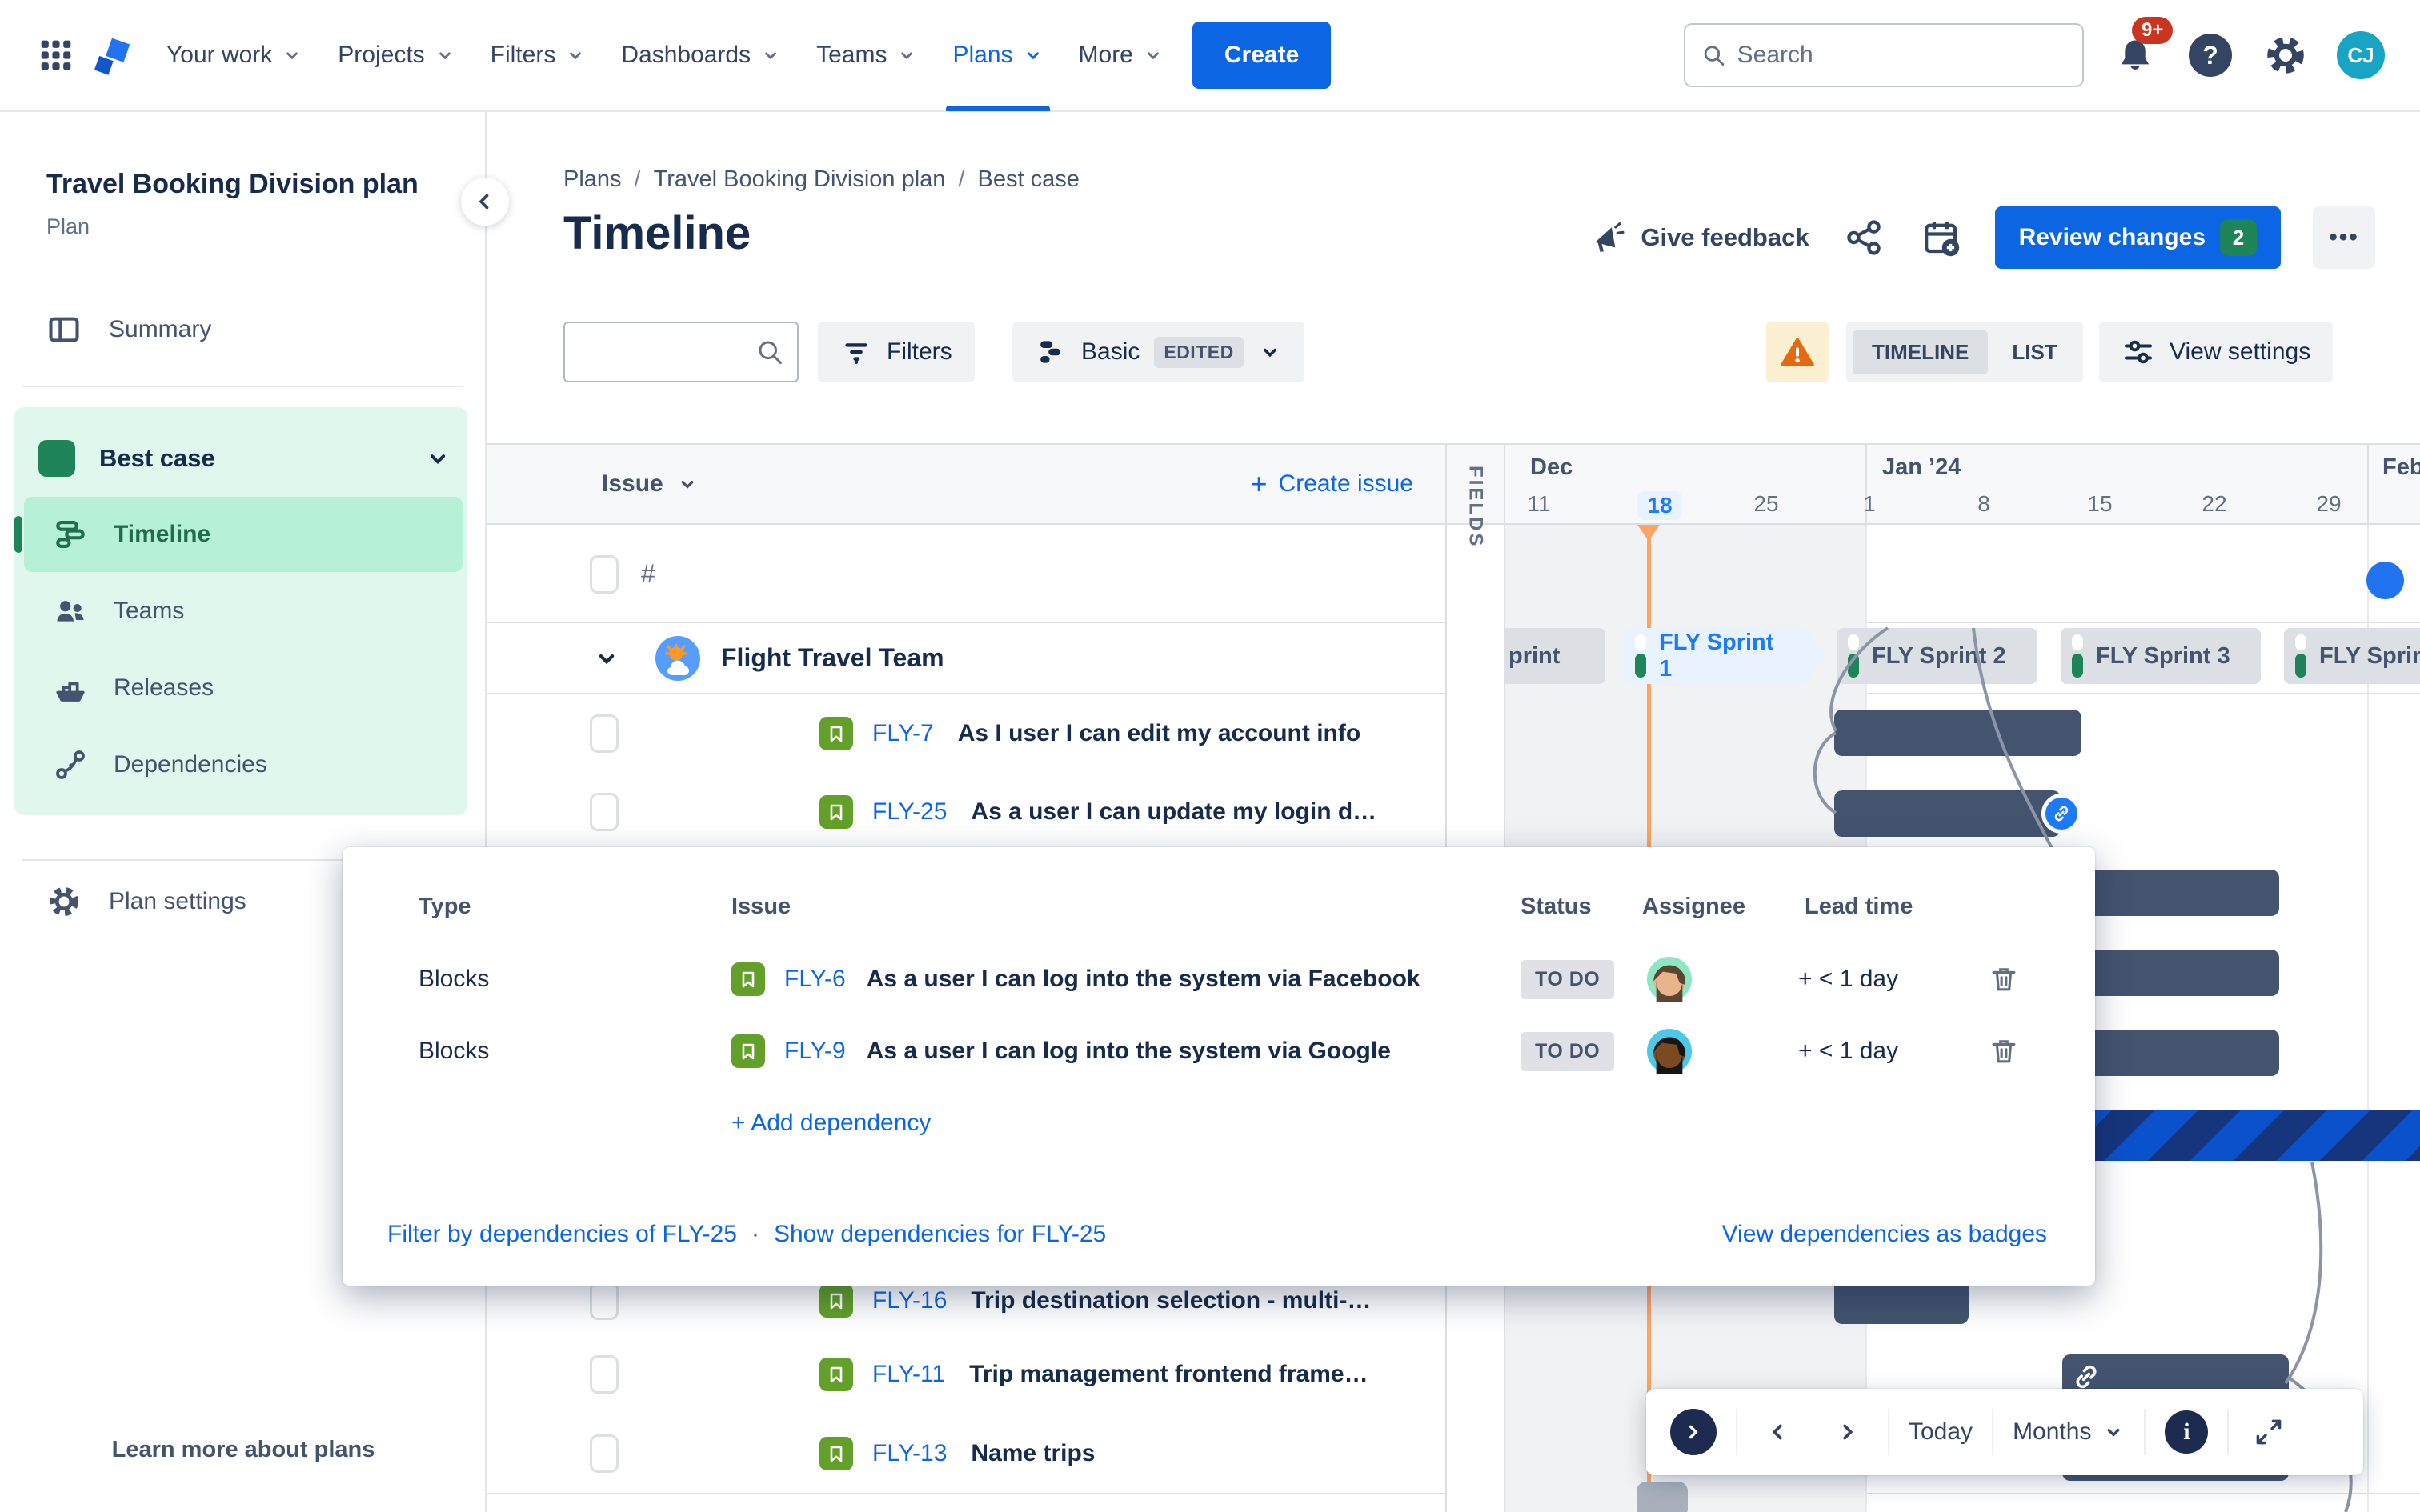 Image resolution: width=2420 pixels, height=1512 pixels. Describe the element at coordinates (2137, 237) in the screenshot. I see `review-changes-button: Review changes 2` at that location.